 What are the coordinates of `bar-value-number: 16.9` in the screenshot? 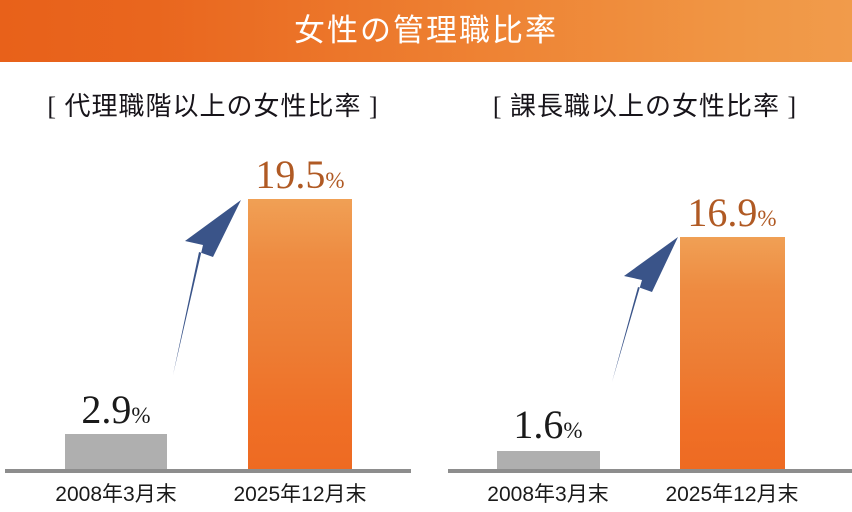 It's located at (722, 212).